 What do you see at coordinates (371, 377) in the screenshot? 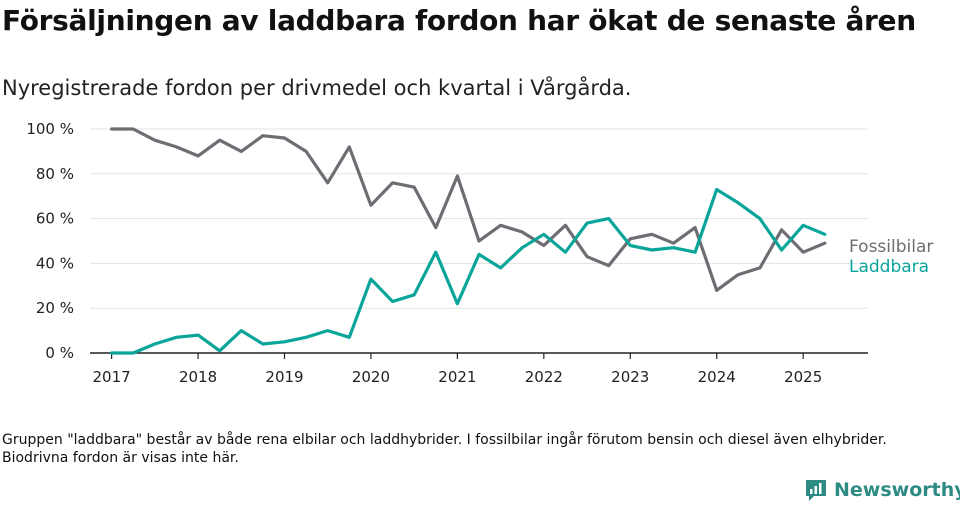
I see `x-tick-label: 2020` at bounding box center [371, 377].